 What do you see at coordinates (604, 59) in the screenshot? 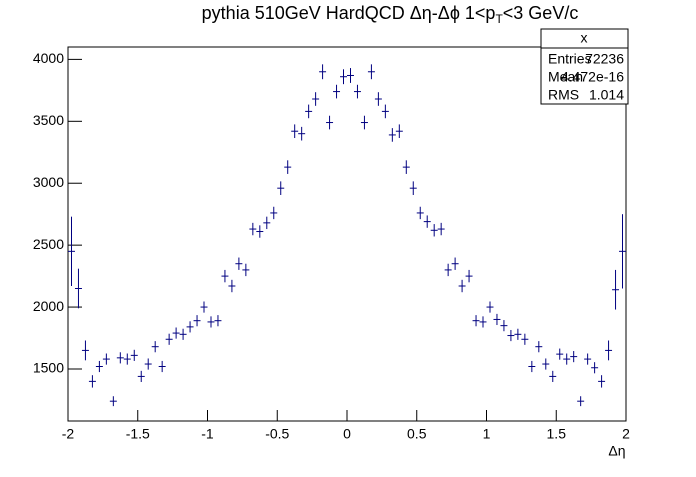
I see `stats-value: 72236` at bounding box center [604, 59].